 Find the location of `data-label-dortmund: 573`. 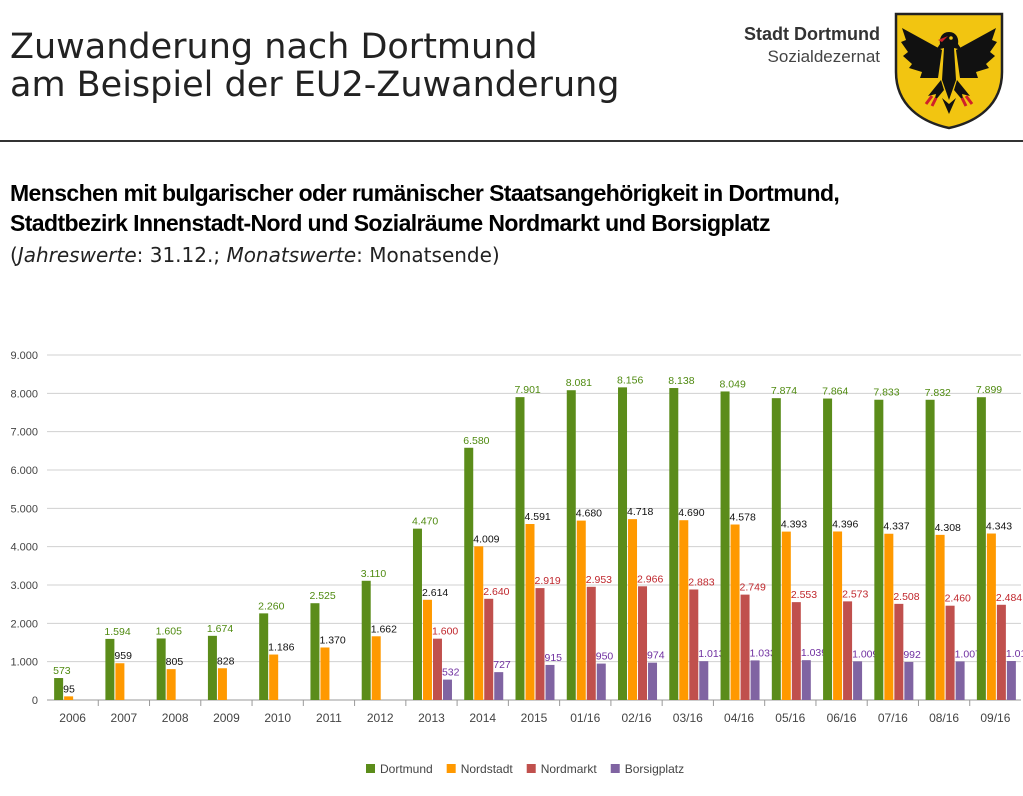

data-label-dortmund: 573 is located at coordinates (62, 671).